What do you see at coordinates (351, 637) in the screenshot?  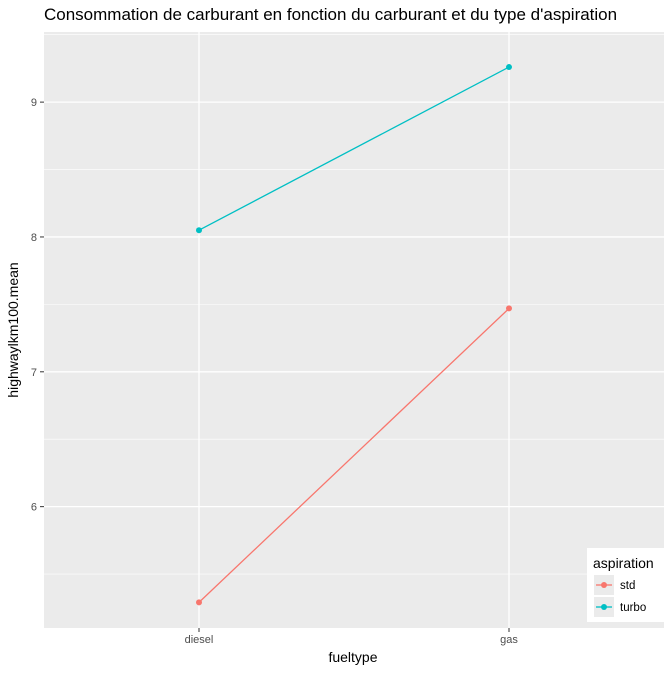 I see `x-axis-ticks: diesel gas` at bounding box center [351, 637].